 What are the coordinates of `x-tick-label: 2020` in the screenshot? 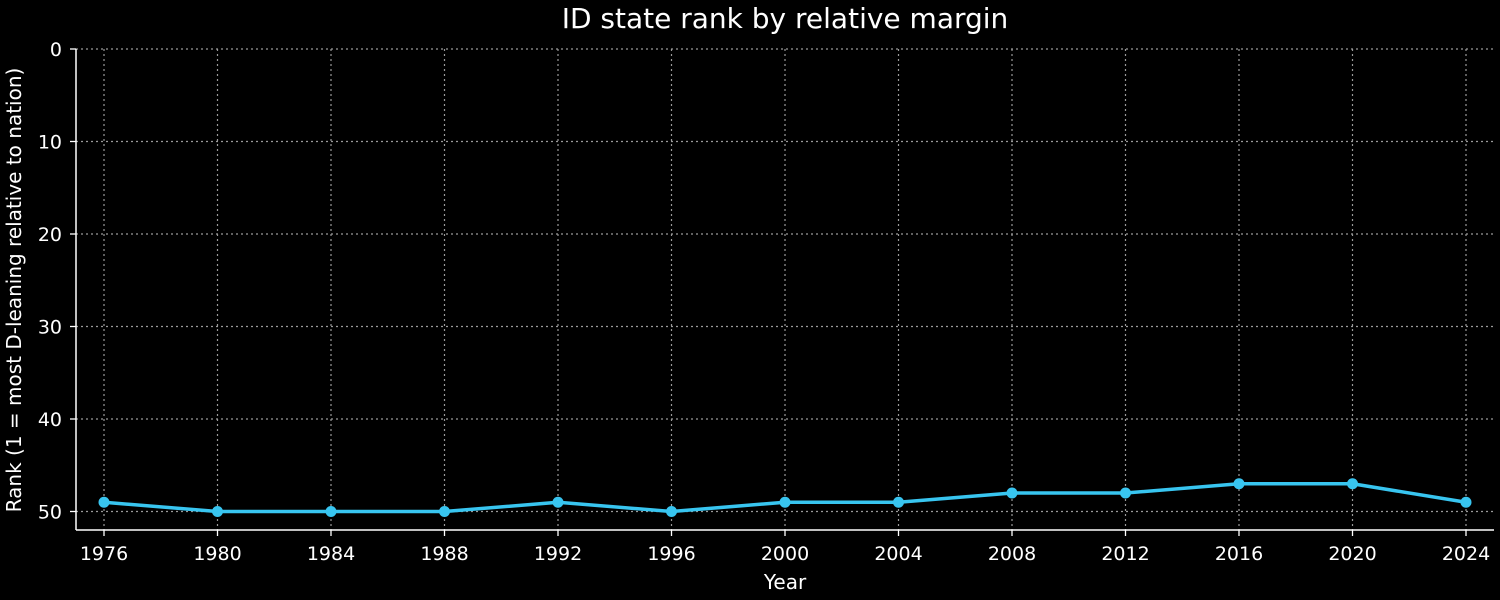 It's located at (1352, 554).